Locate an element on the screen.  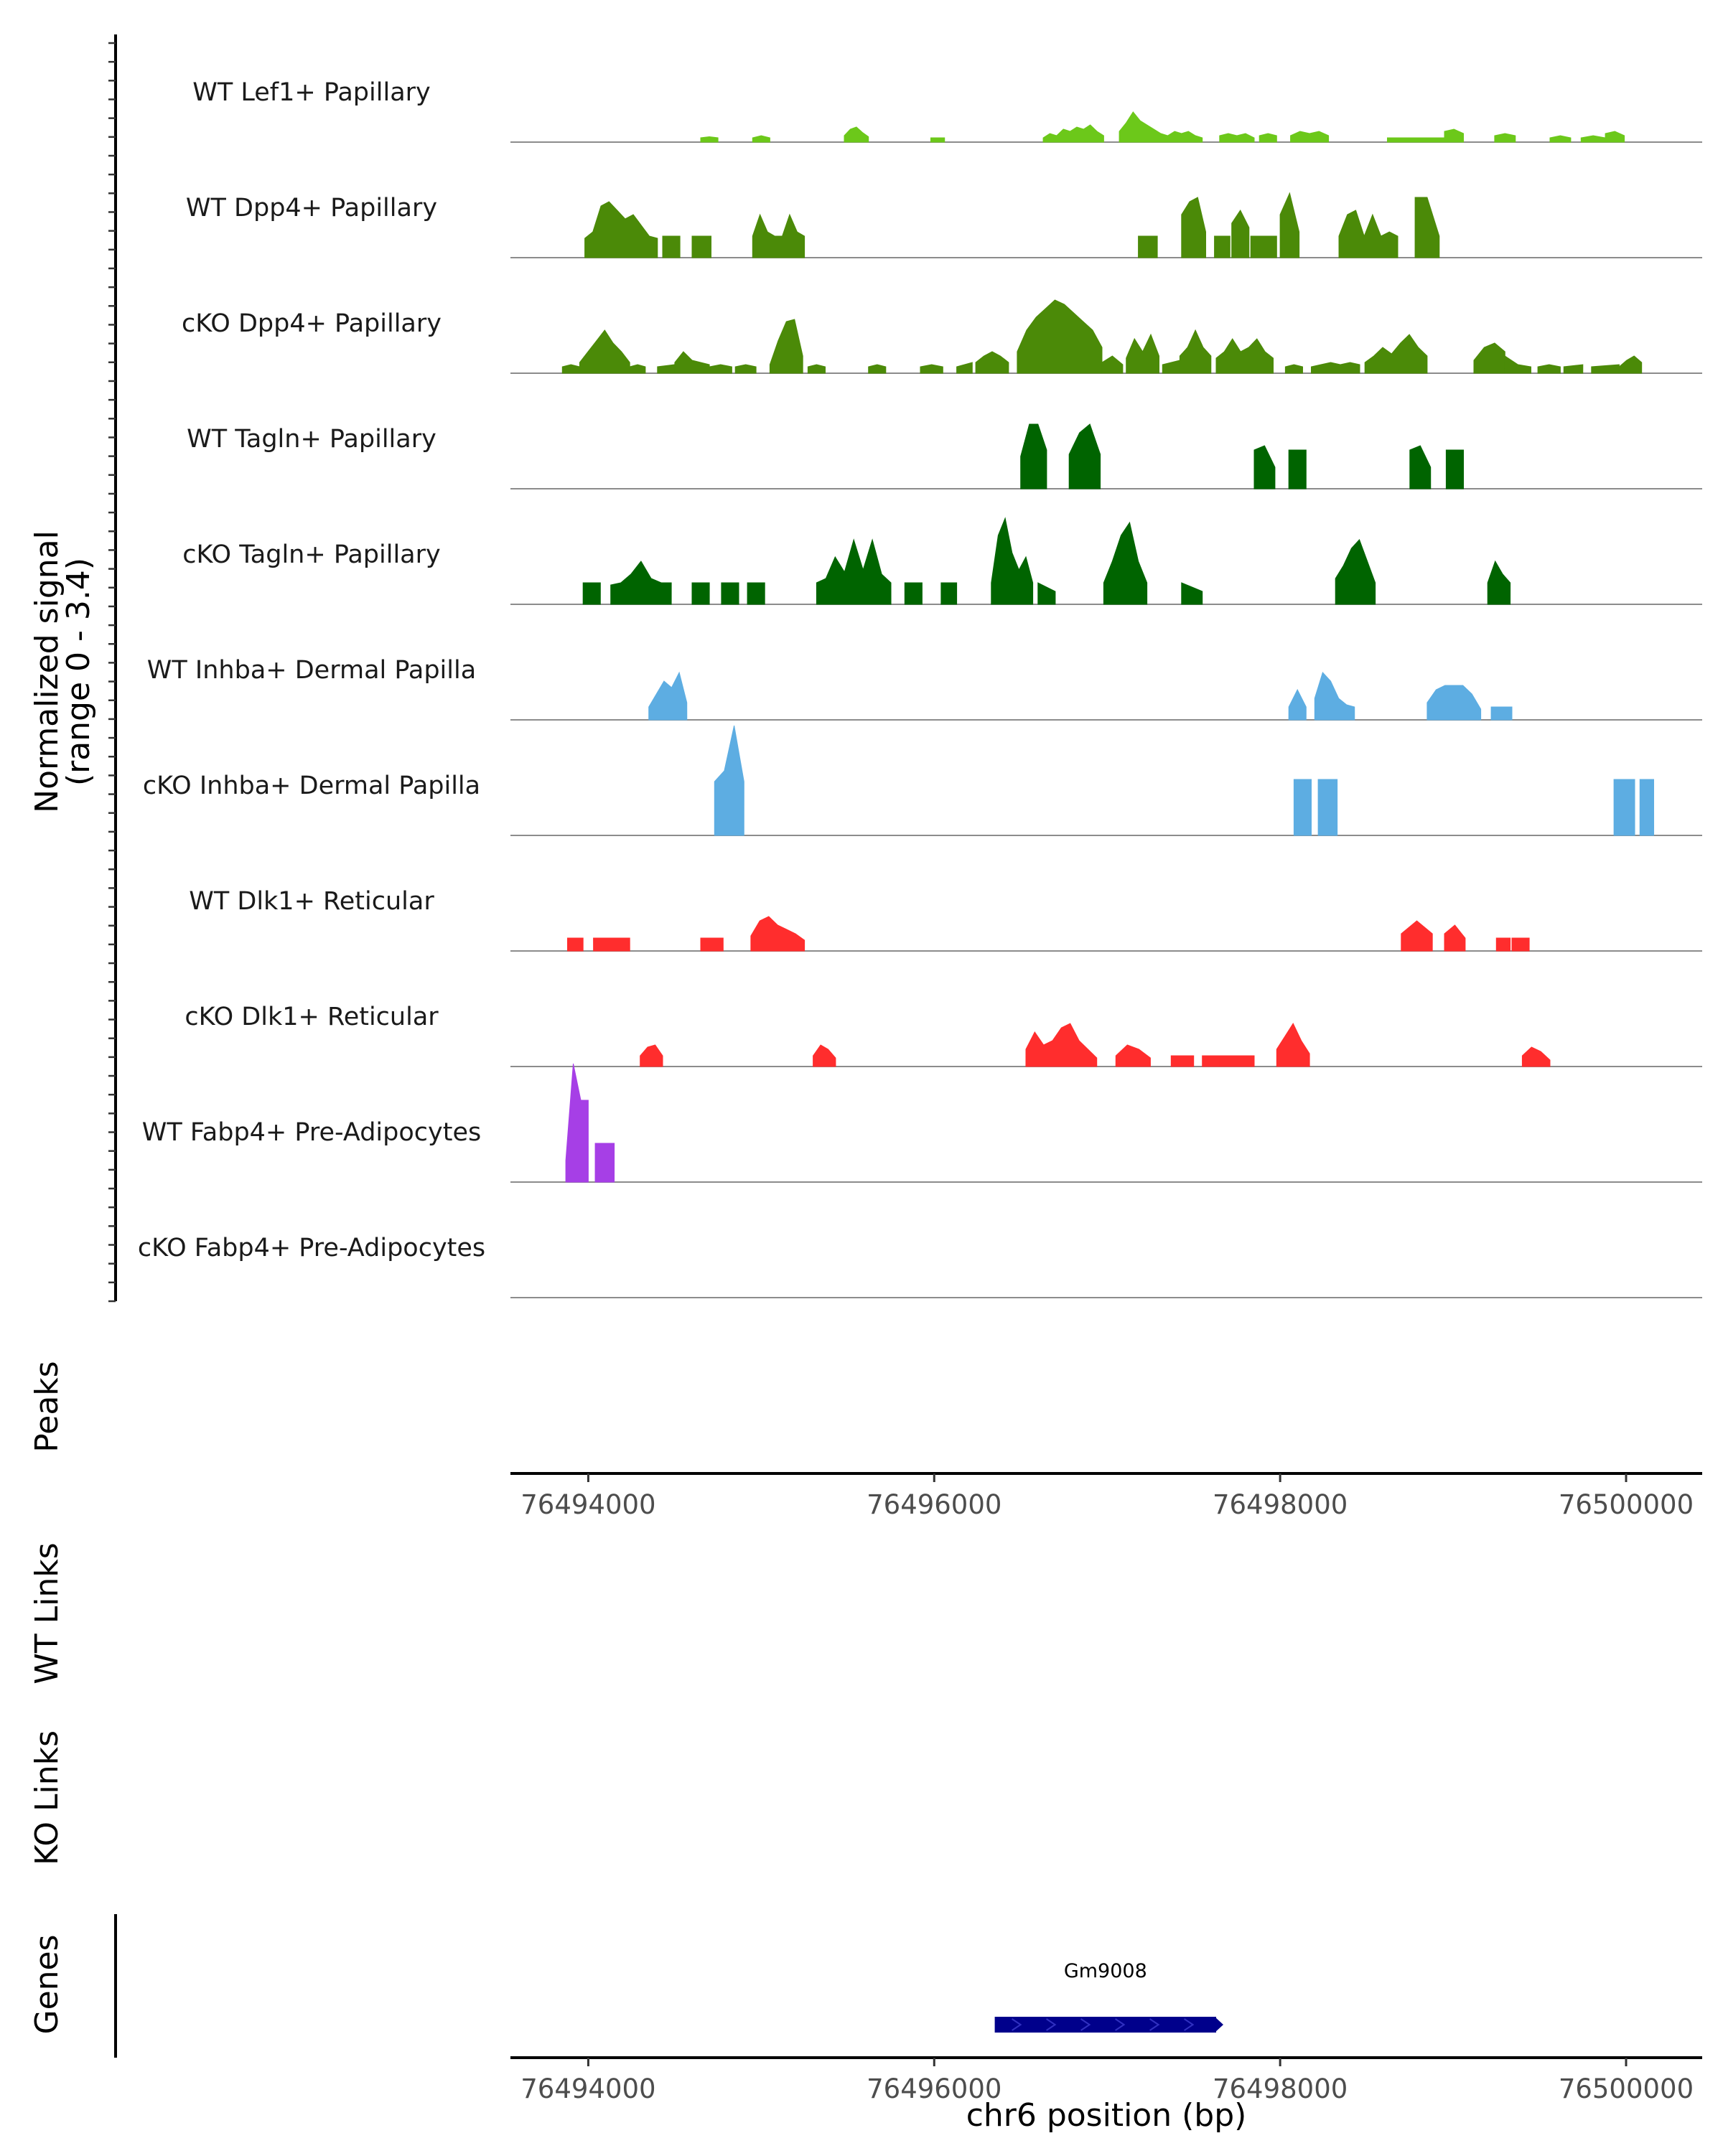
coverage-track: WT Dlk1+ Reticular is located at coordinates (945, 919).